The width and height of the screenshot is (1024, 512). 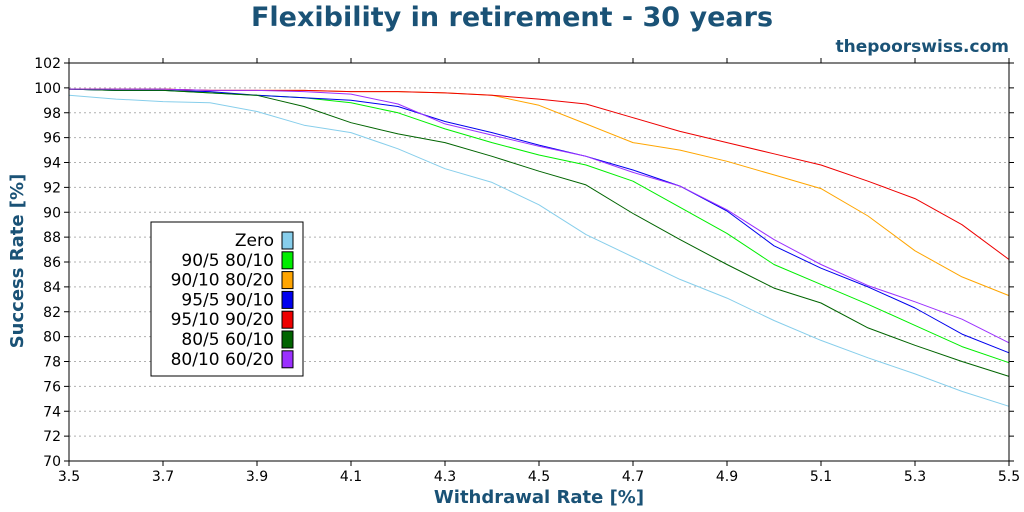 What do you see at coordinates (227, 340) in the screenshot?
I see `legend-label: 80/5 60/10` at bounding box center [227, 340].